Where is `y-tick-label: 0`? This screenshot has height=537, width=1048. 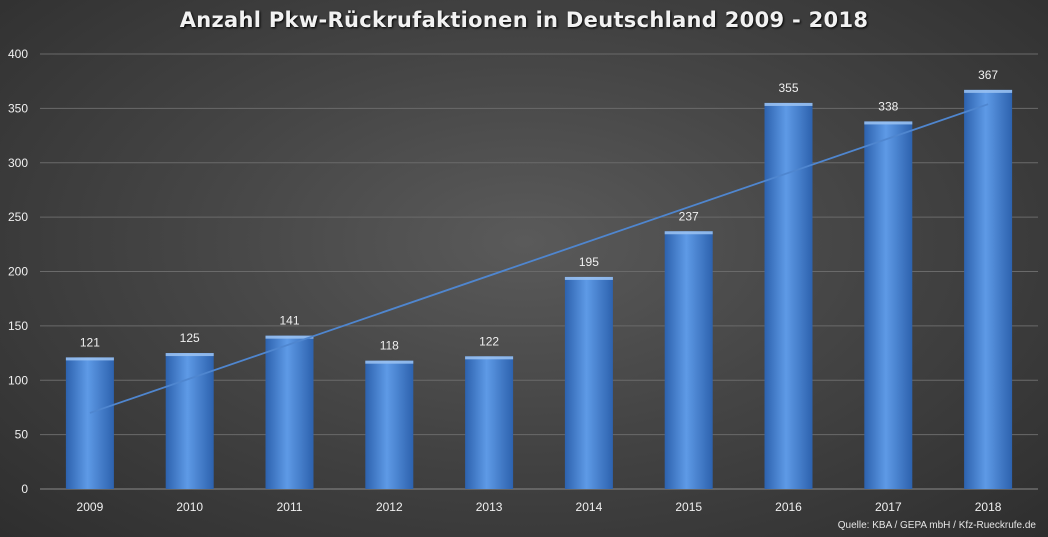
y-tick-label: 0 is located at coordinates (24, 489).